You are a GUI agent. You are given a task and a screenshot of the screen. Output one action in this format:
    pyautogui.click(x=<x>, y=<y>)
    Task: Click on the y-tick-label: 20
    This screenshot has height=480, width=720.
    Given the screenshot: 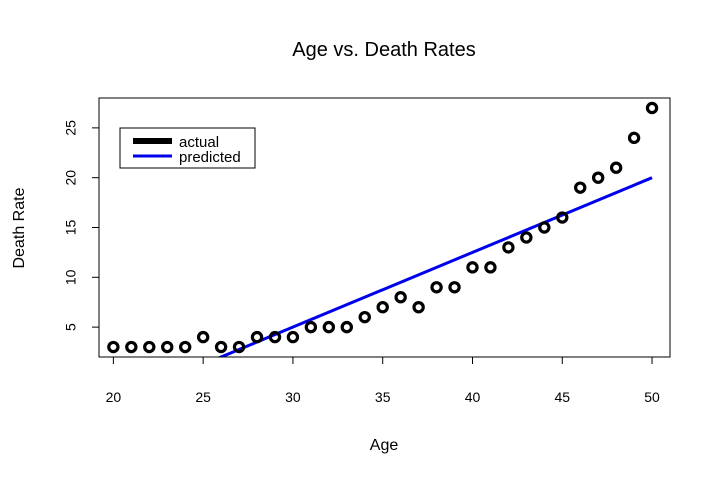 What is the action you would take?
    pyautogui.click(x=71, y=178)
    